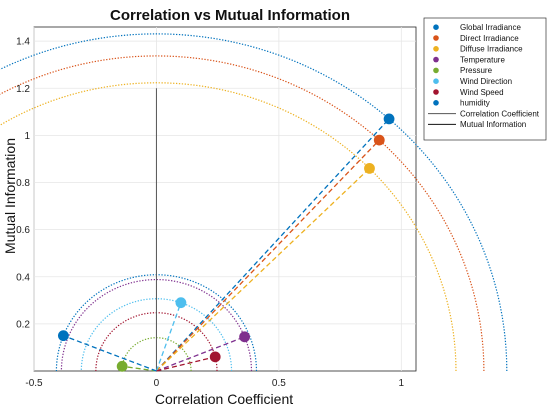  Describe the element at coordinates (475, 103) in the screenshot. I see `legend-label: humidity` at that location.